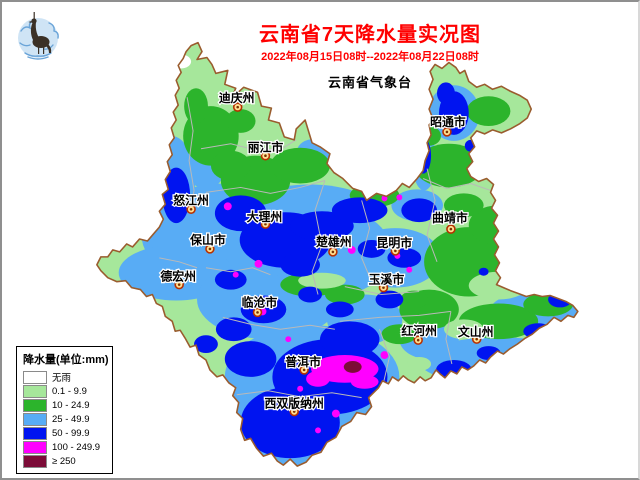 This screenshot has width=640, height=480. I want to click on city: 大理州, so click(264, 219).